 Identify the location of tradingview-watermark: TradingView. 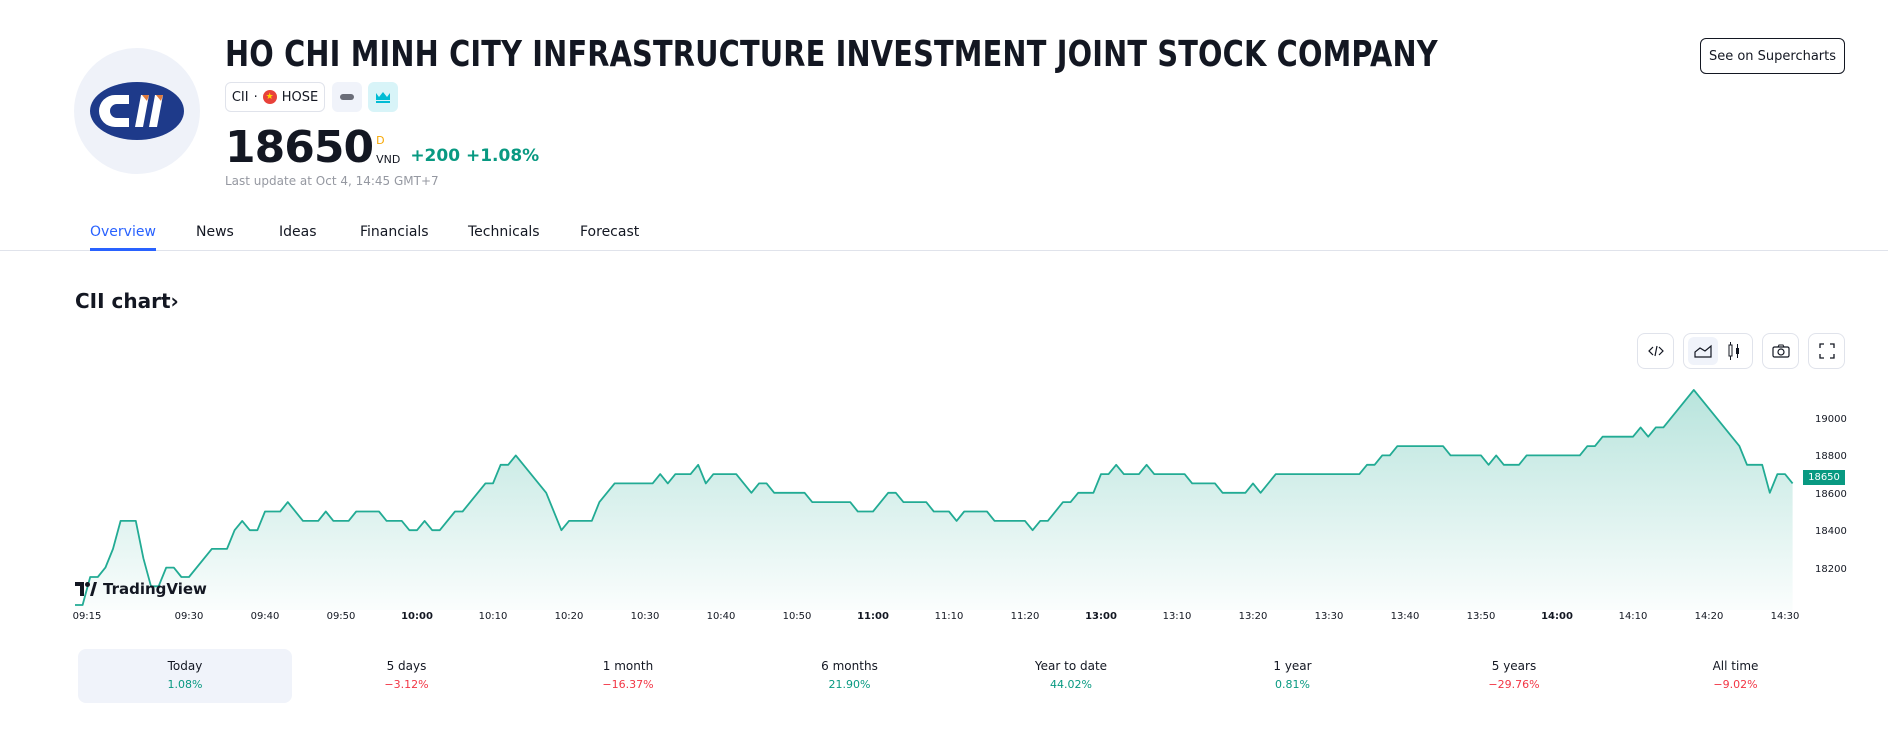
(141, 589).